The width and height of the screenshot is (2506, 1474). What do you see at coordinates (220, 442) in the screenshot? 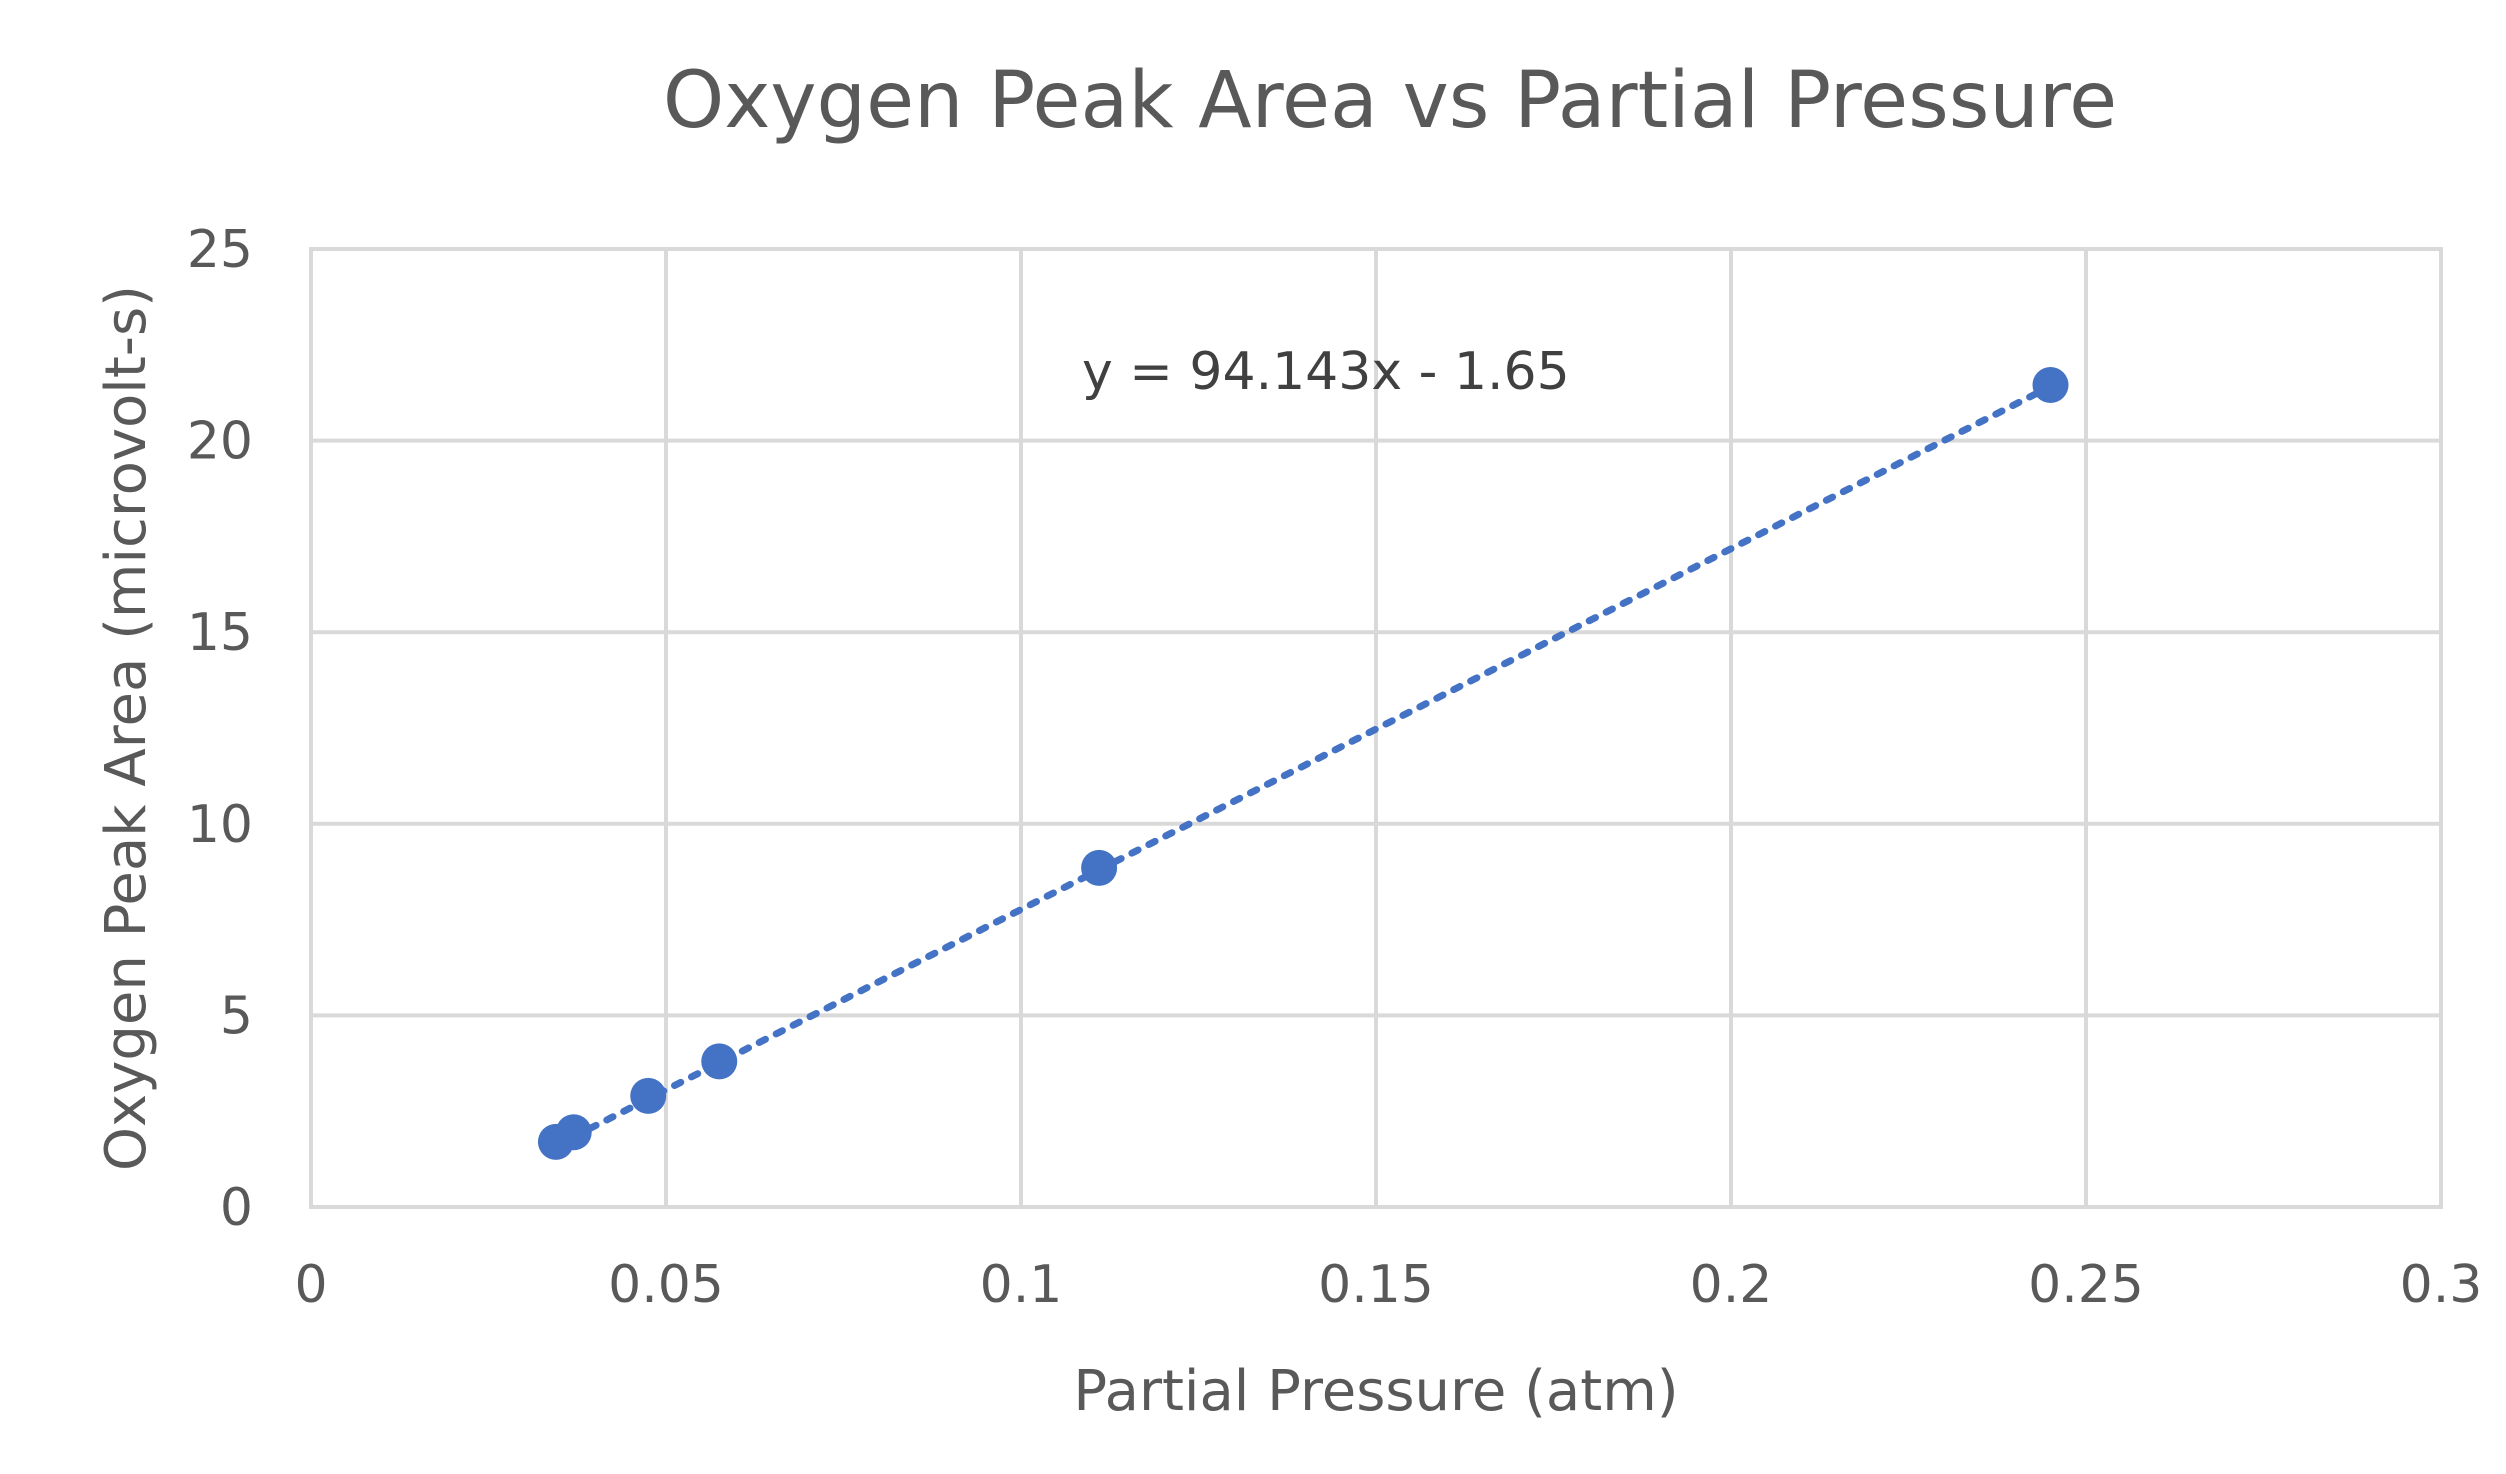
I see `y-tick-label: 20` at bounding box center [220, 442].